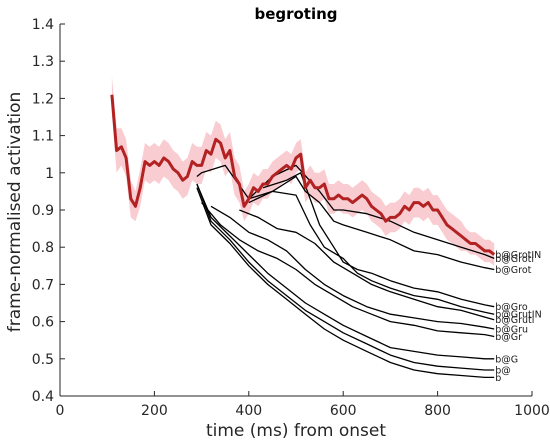 The width and height of the screenshot is (550, 444). Describe the element at coordinates (343, 411) in the screenshot. I see `x-tick-label-600: 600` at that location.